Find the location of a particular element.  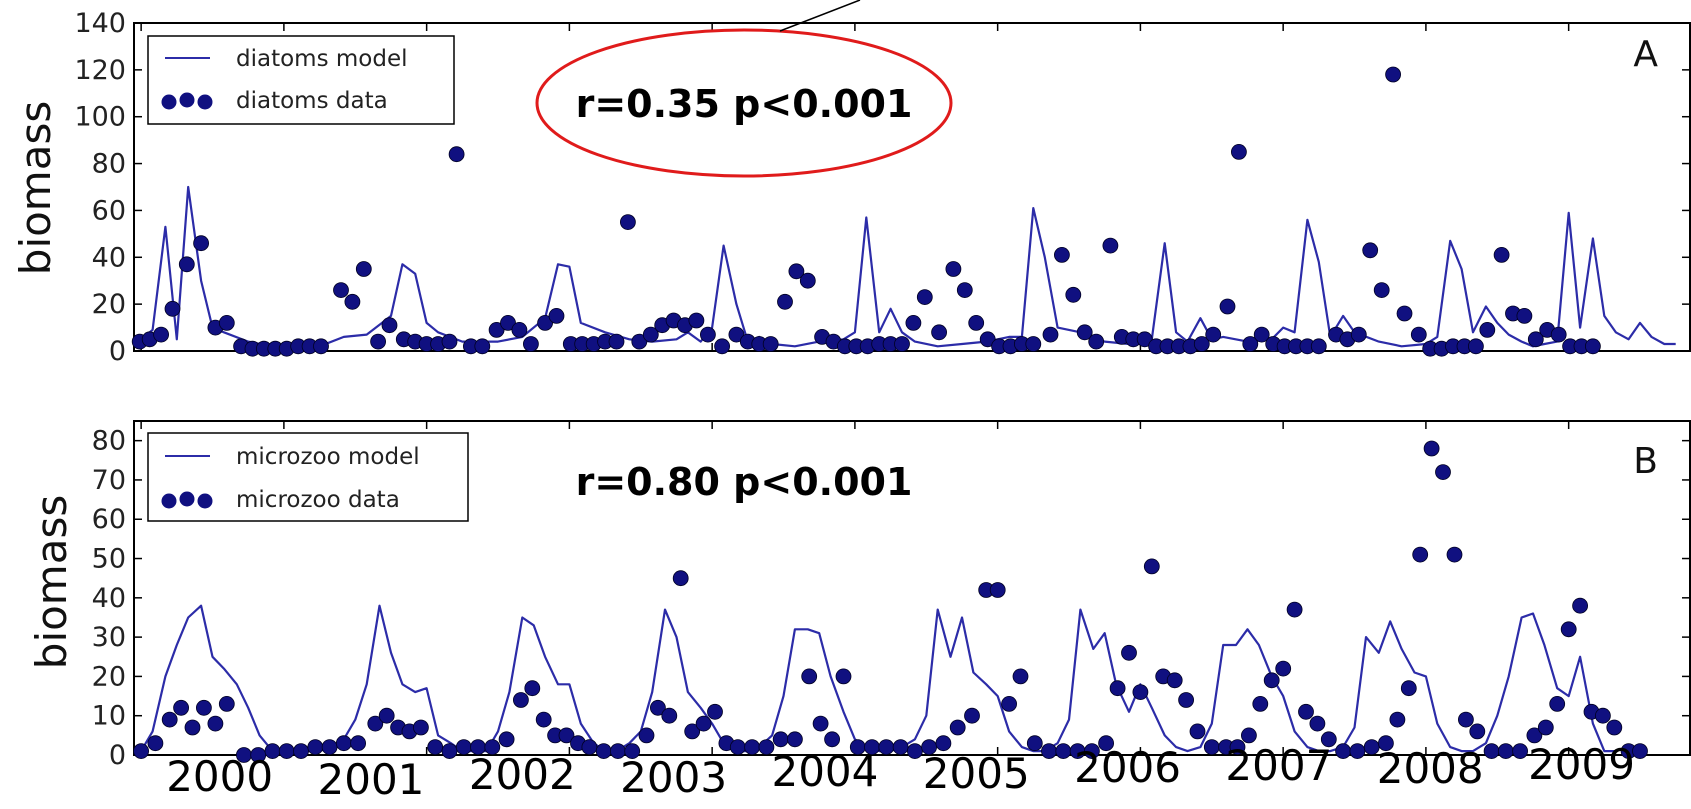

y-tick-label: 140 is located at coordinates (100, 23).